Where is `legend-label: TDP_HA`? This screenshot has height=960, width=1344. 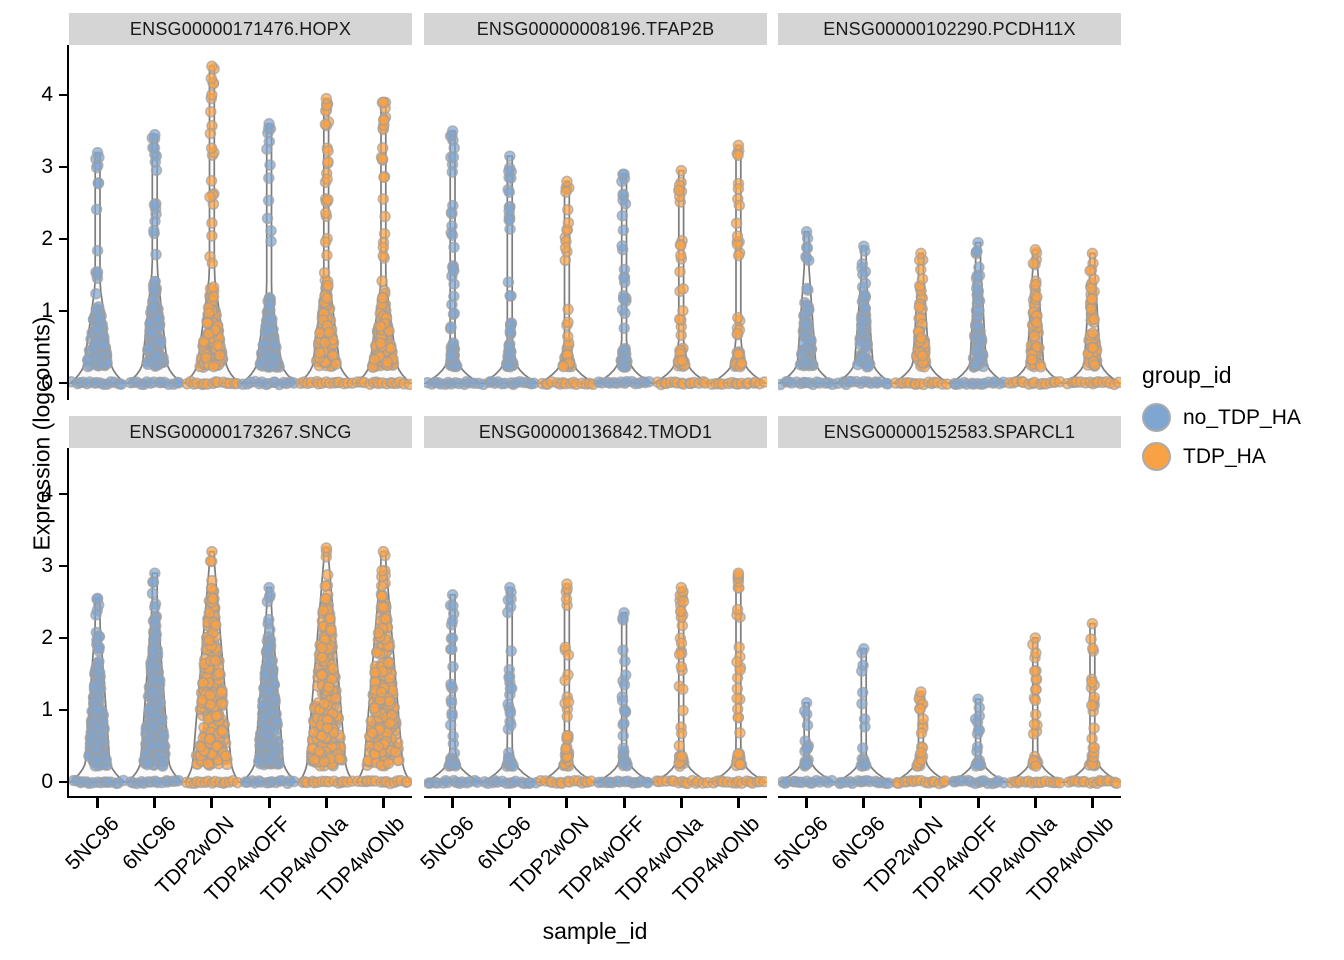 legend-label: TDP_HA is located at coordinates (1224, 456).